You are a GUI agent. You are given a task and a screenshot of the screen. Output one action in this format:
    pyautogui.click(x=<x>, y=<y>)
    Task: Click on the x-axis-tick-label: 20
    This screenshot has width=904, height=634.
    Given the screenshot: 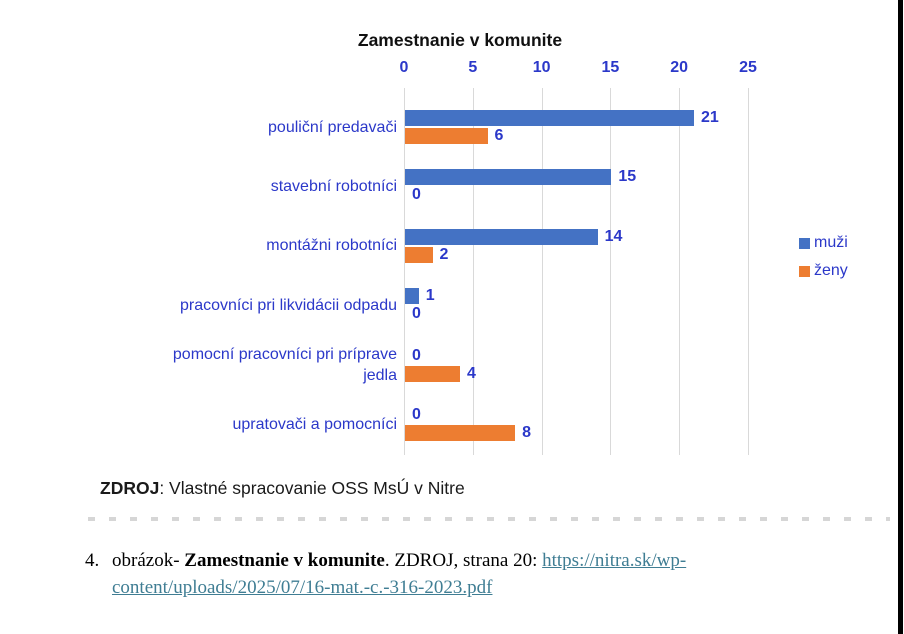 What is the action you would take?
    pyautogui.click(x=679, y=67)
    